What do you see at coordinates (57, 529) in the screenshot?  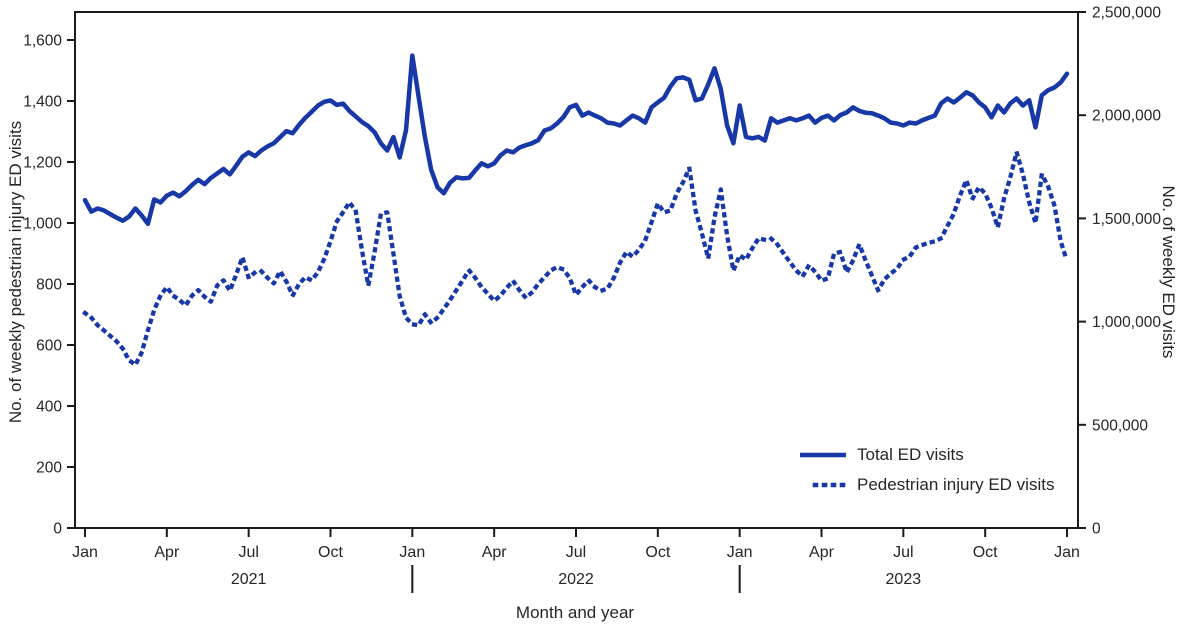 I see `left-axis-tick-label: 0` at bounding box center [57, 529].